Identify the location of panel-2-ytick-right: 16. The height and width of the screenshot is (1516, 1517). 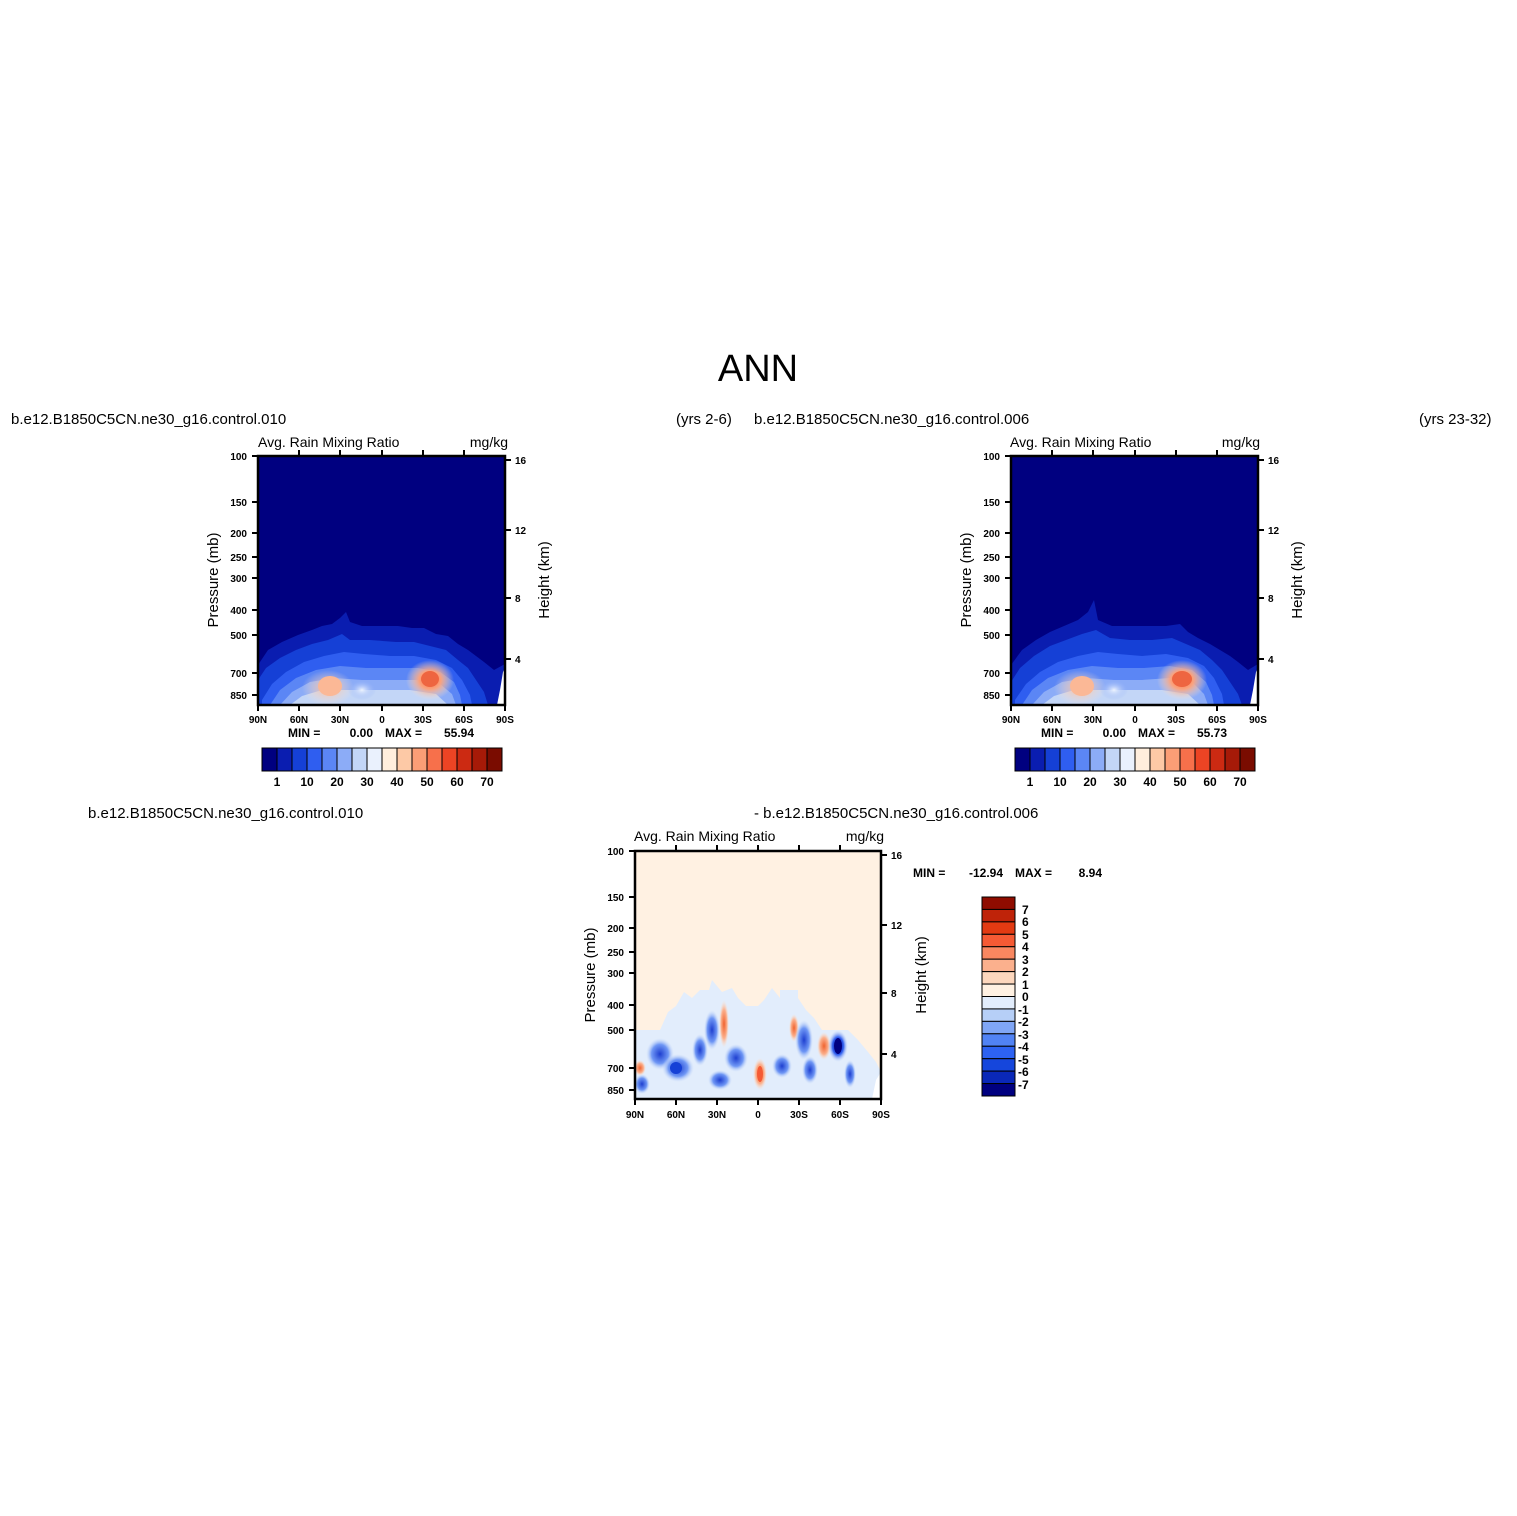
(1274, 461).